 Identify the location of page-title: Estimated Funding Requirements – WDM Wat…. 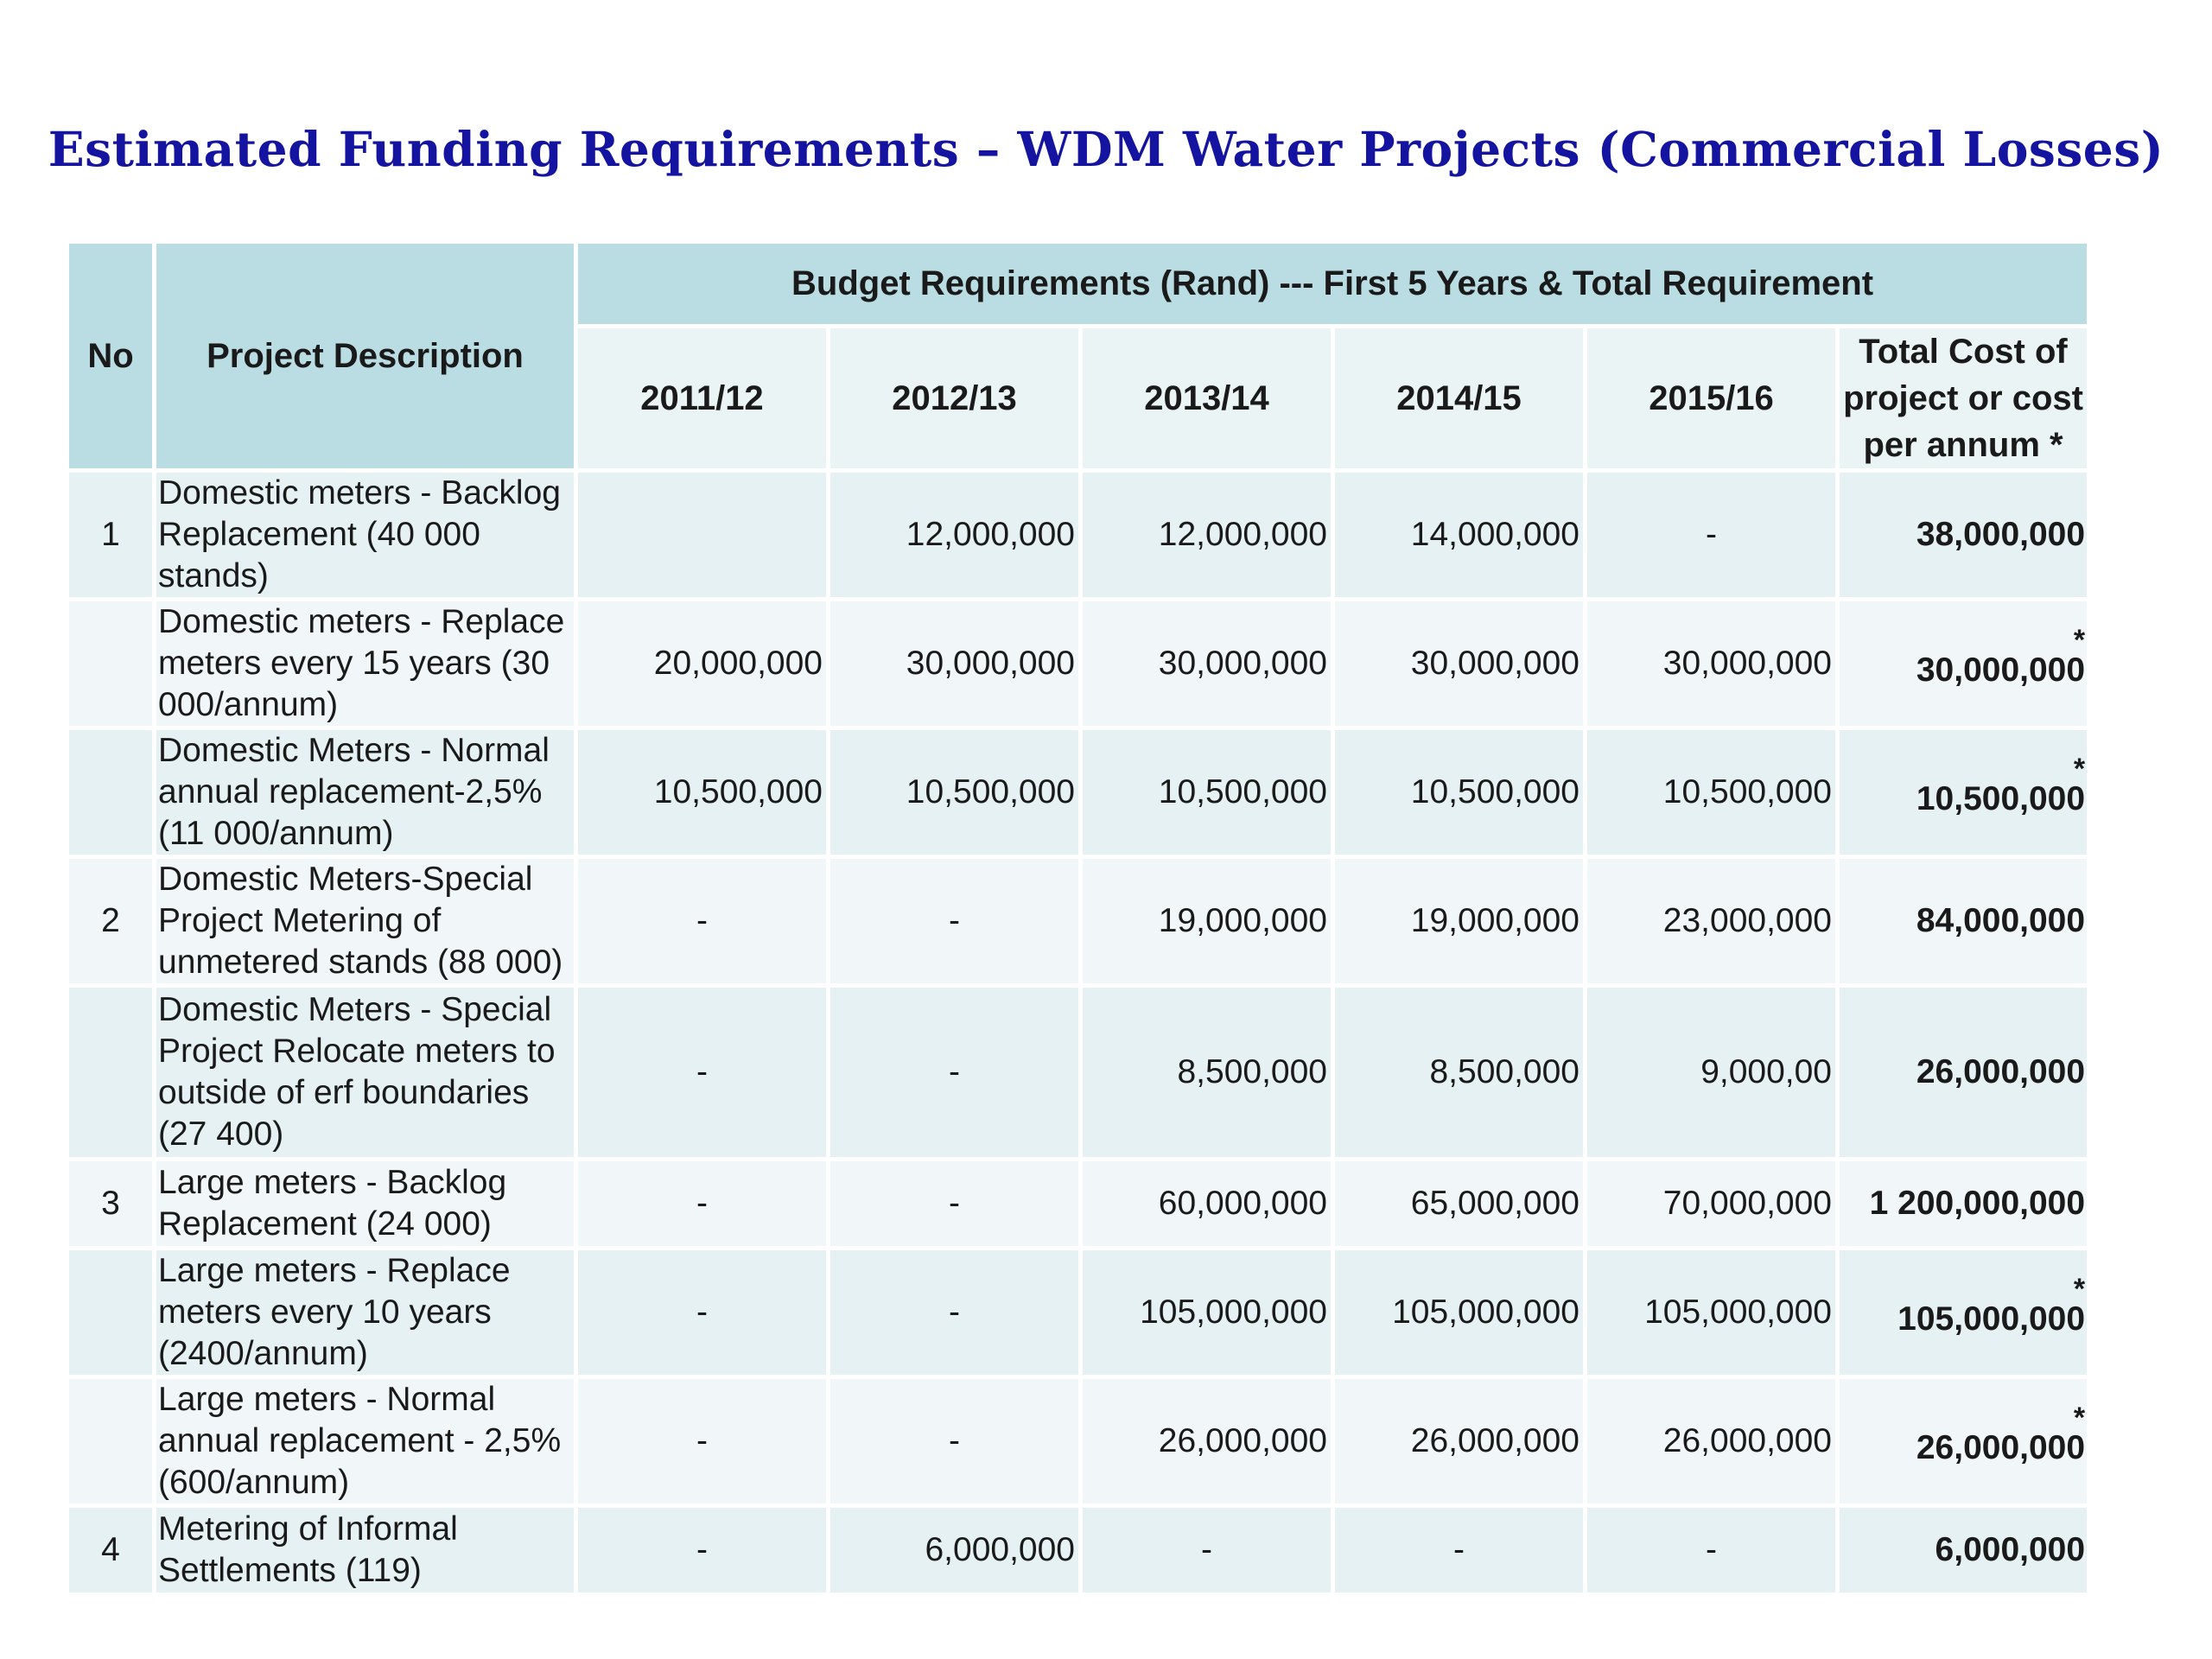
(1106, 149).